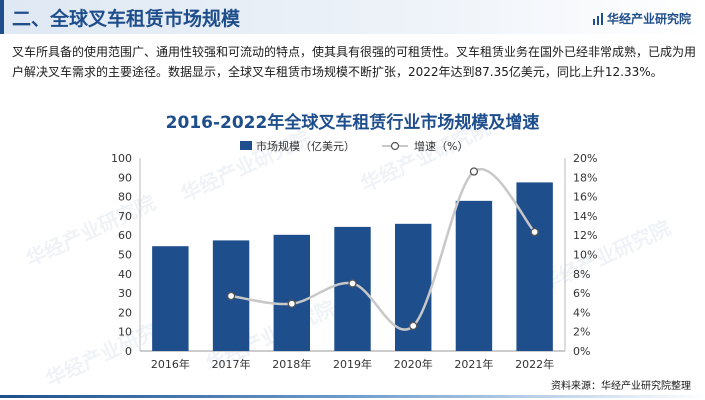  What do you see at coordinates (473, 364) in the screenshot?
I see `x-tick-label: 2021年` at bounding box center [473, 364].